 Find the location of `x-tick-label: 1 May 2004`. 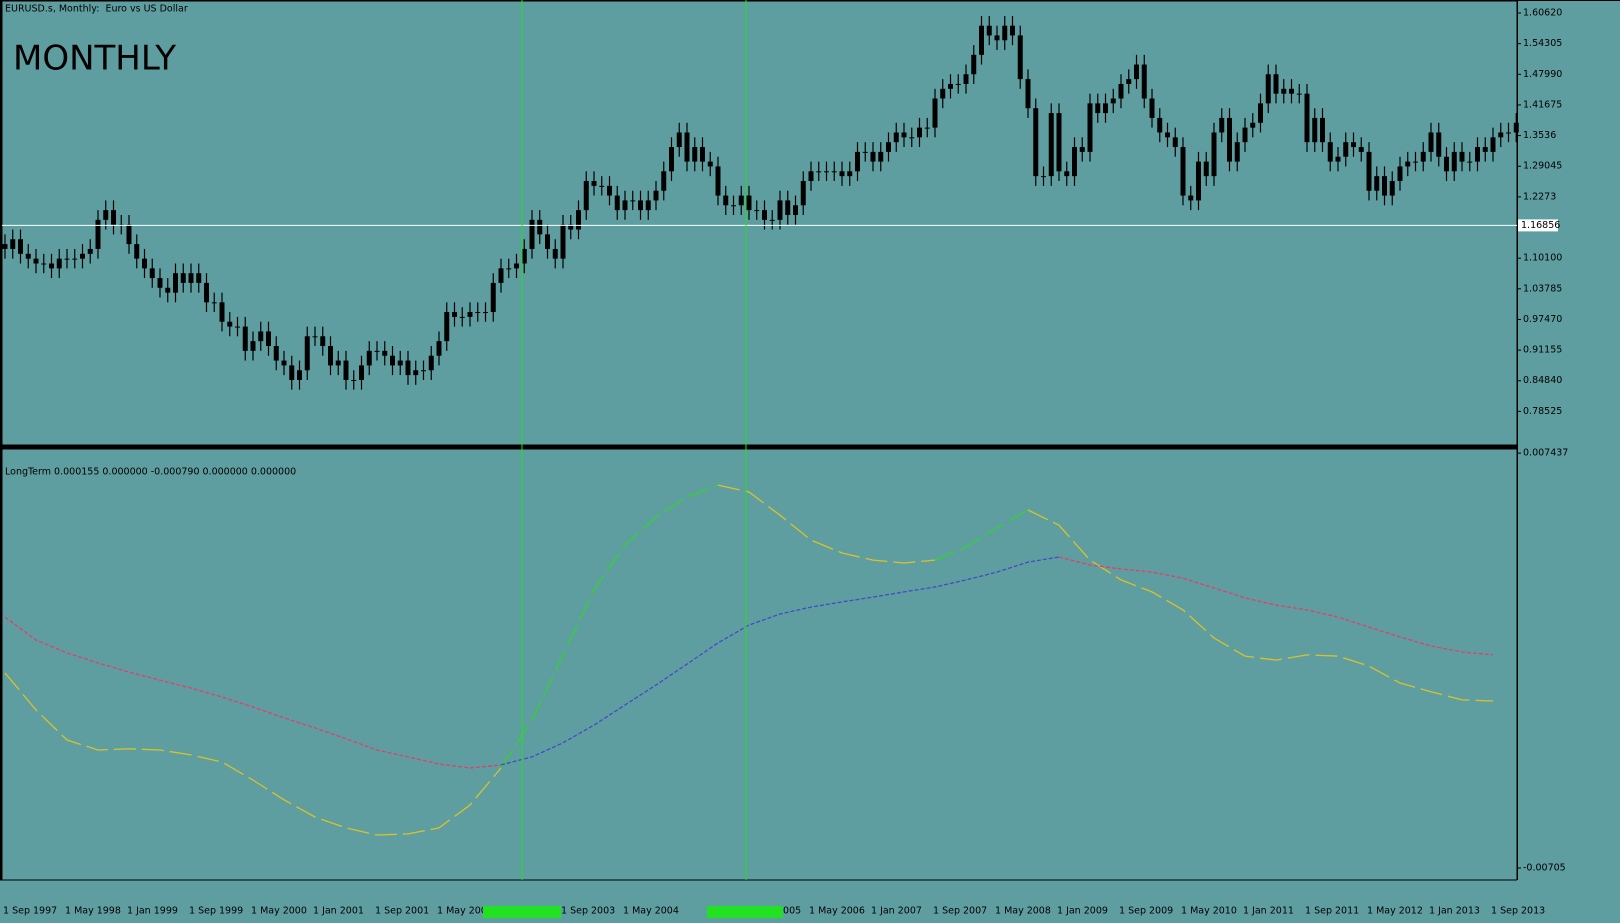

x-tick-label: 1 May 2004 is located at coordinates (651, 911).